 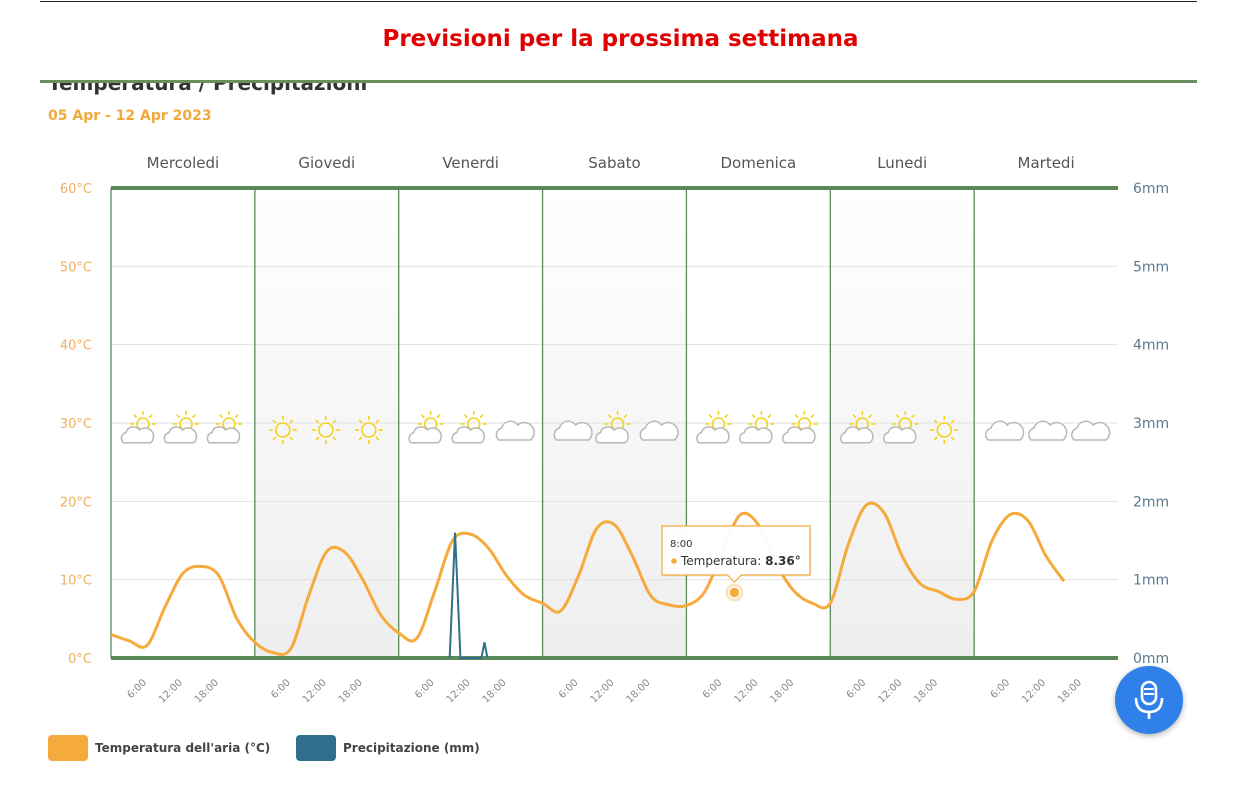 I want to click on y-left-tick-label: 20°C, so click(x=76, y=502).